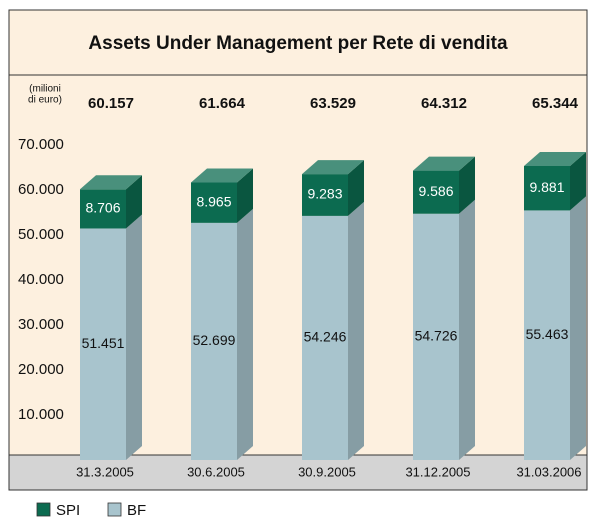  I want to click on value-label: 9.586, so click(435, 191).